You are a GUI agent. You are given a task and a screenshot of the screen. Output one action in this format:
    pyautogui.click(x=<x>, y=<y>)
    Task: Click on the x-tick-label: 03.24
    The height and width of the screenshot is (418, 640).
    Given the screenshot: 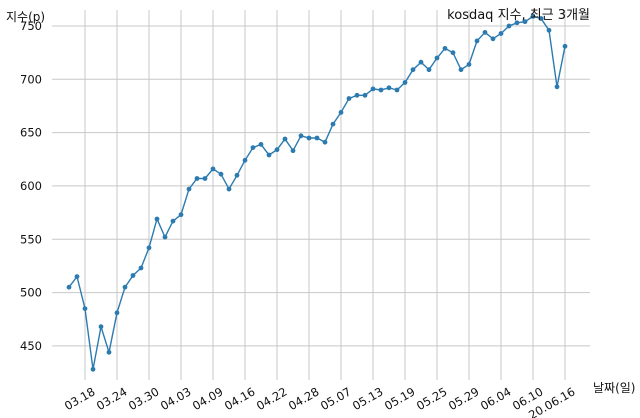 What is the action you would take?
    pyautogui.click(x=112, y=398)
    